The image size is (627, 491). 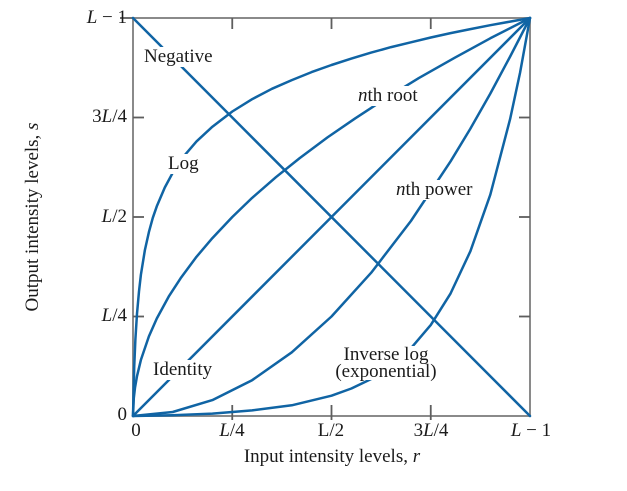 What do you see at coordinates (332, 456) in the screenshot?
I see `x-axis-title: Input intensity levels, r` at bounding box center [332, 456].